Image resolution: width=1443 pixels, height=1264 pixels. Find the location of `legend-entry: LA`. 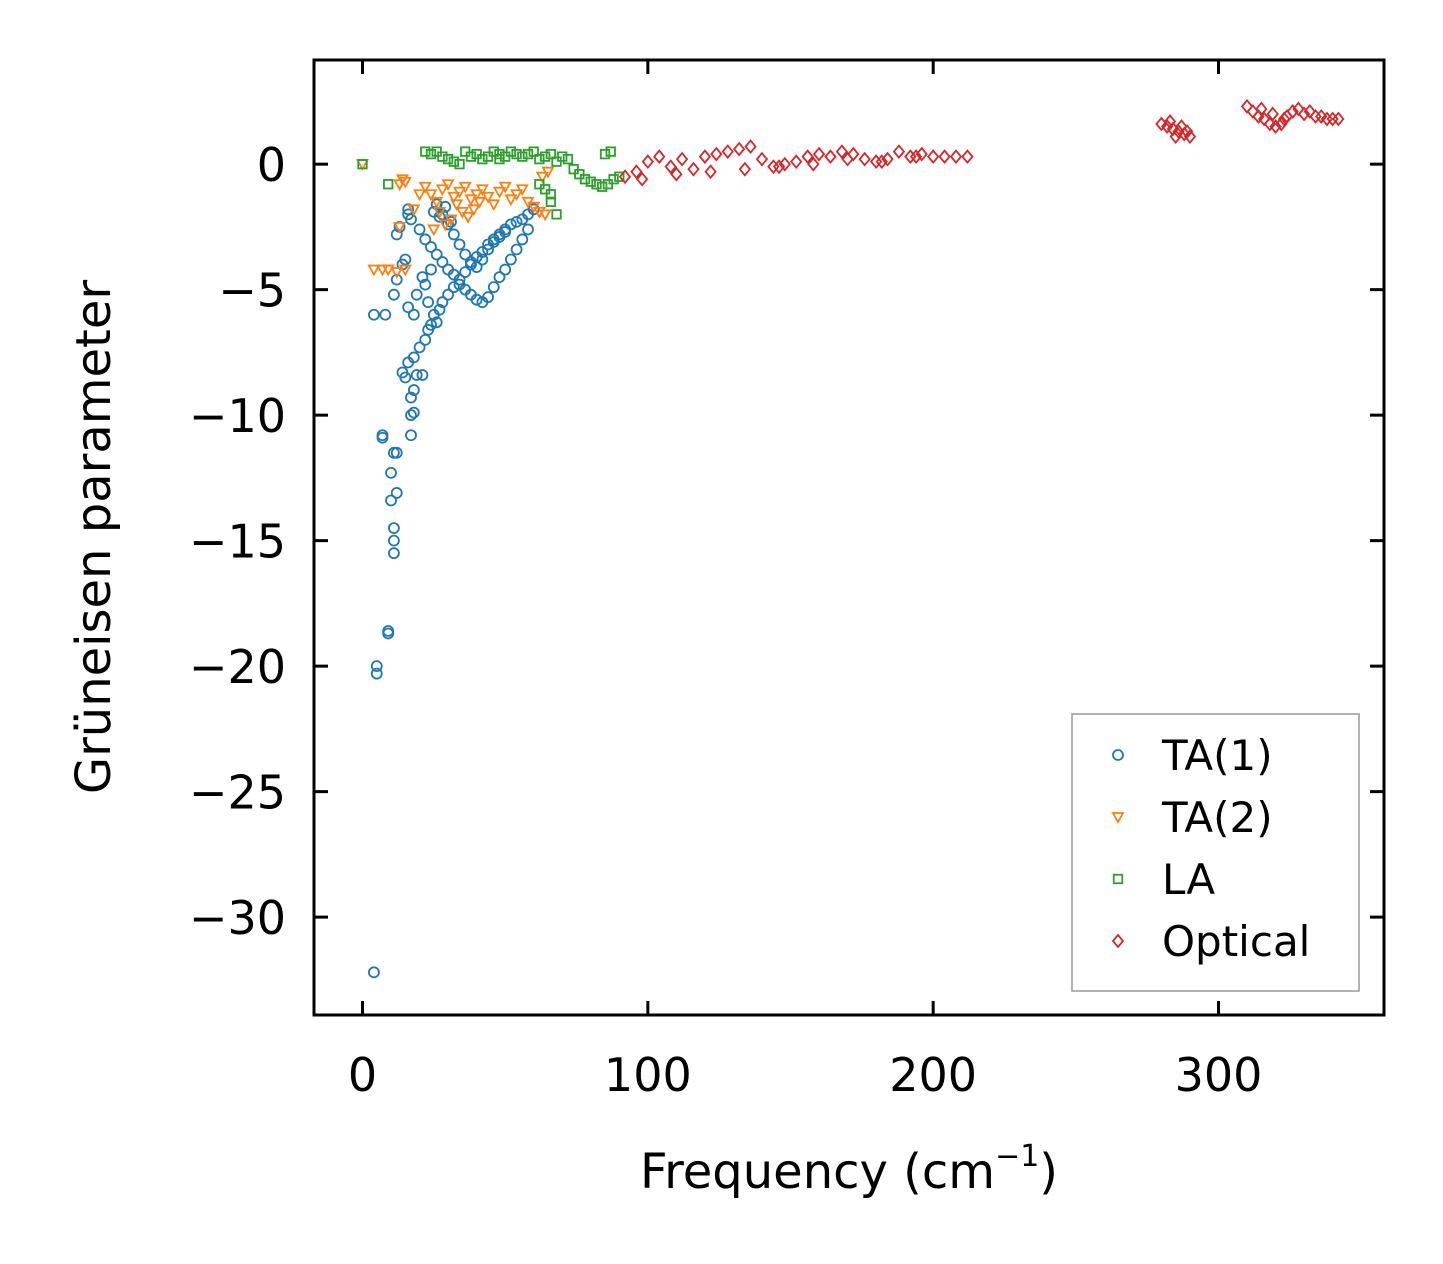

legend-entry: LA is located at coordinates (1163, 879).